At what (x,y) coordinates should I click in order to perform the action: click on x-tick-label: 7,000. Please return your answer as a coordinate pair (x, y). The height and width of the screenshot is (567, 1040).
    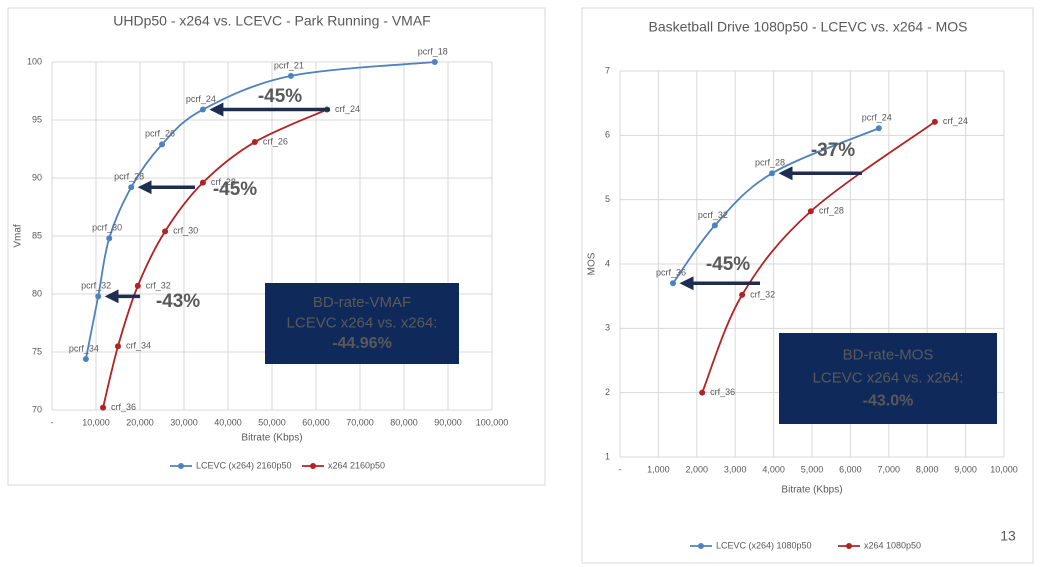
    Looking at the image, I should click on (889, 469).